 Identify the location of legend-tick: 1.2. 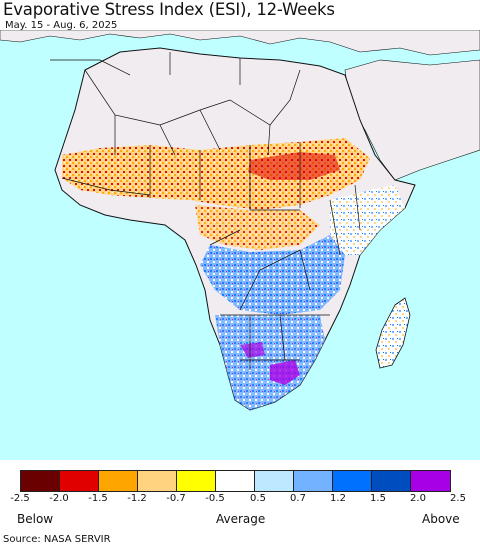
(338, 498).